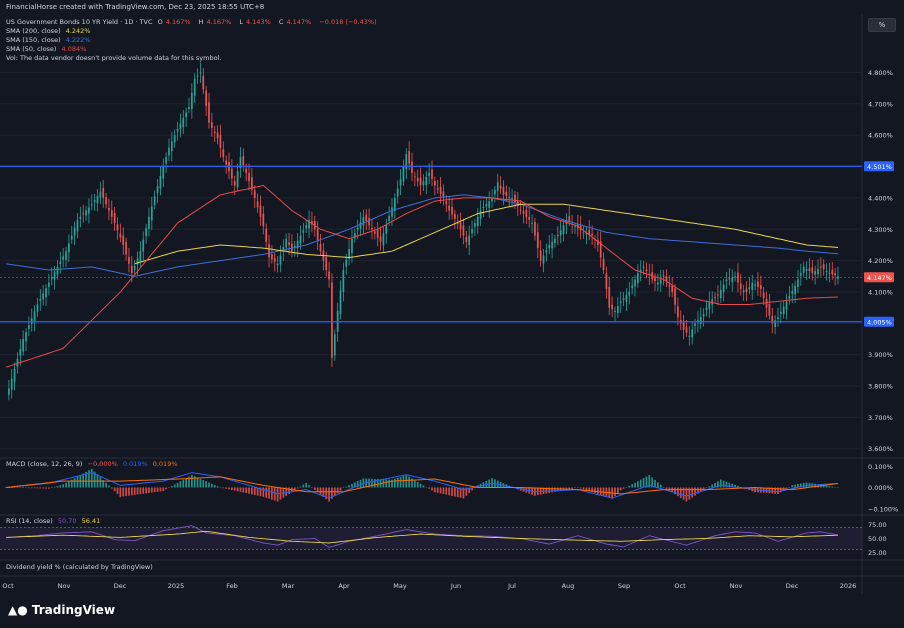 The image size is (904, 628). Describe the element at coordinates (176, 586) in the screenshot. I see `x-tick-label: 2025` at that location.